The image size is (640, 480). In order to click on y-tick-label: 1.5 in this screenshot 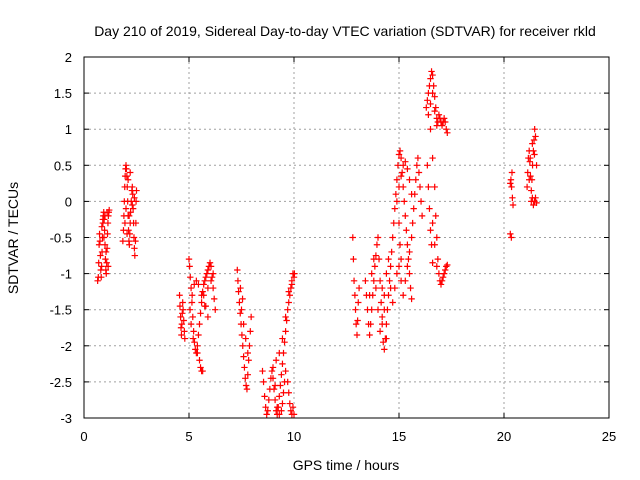, I will do `click(63, 93)`.